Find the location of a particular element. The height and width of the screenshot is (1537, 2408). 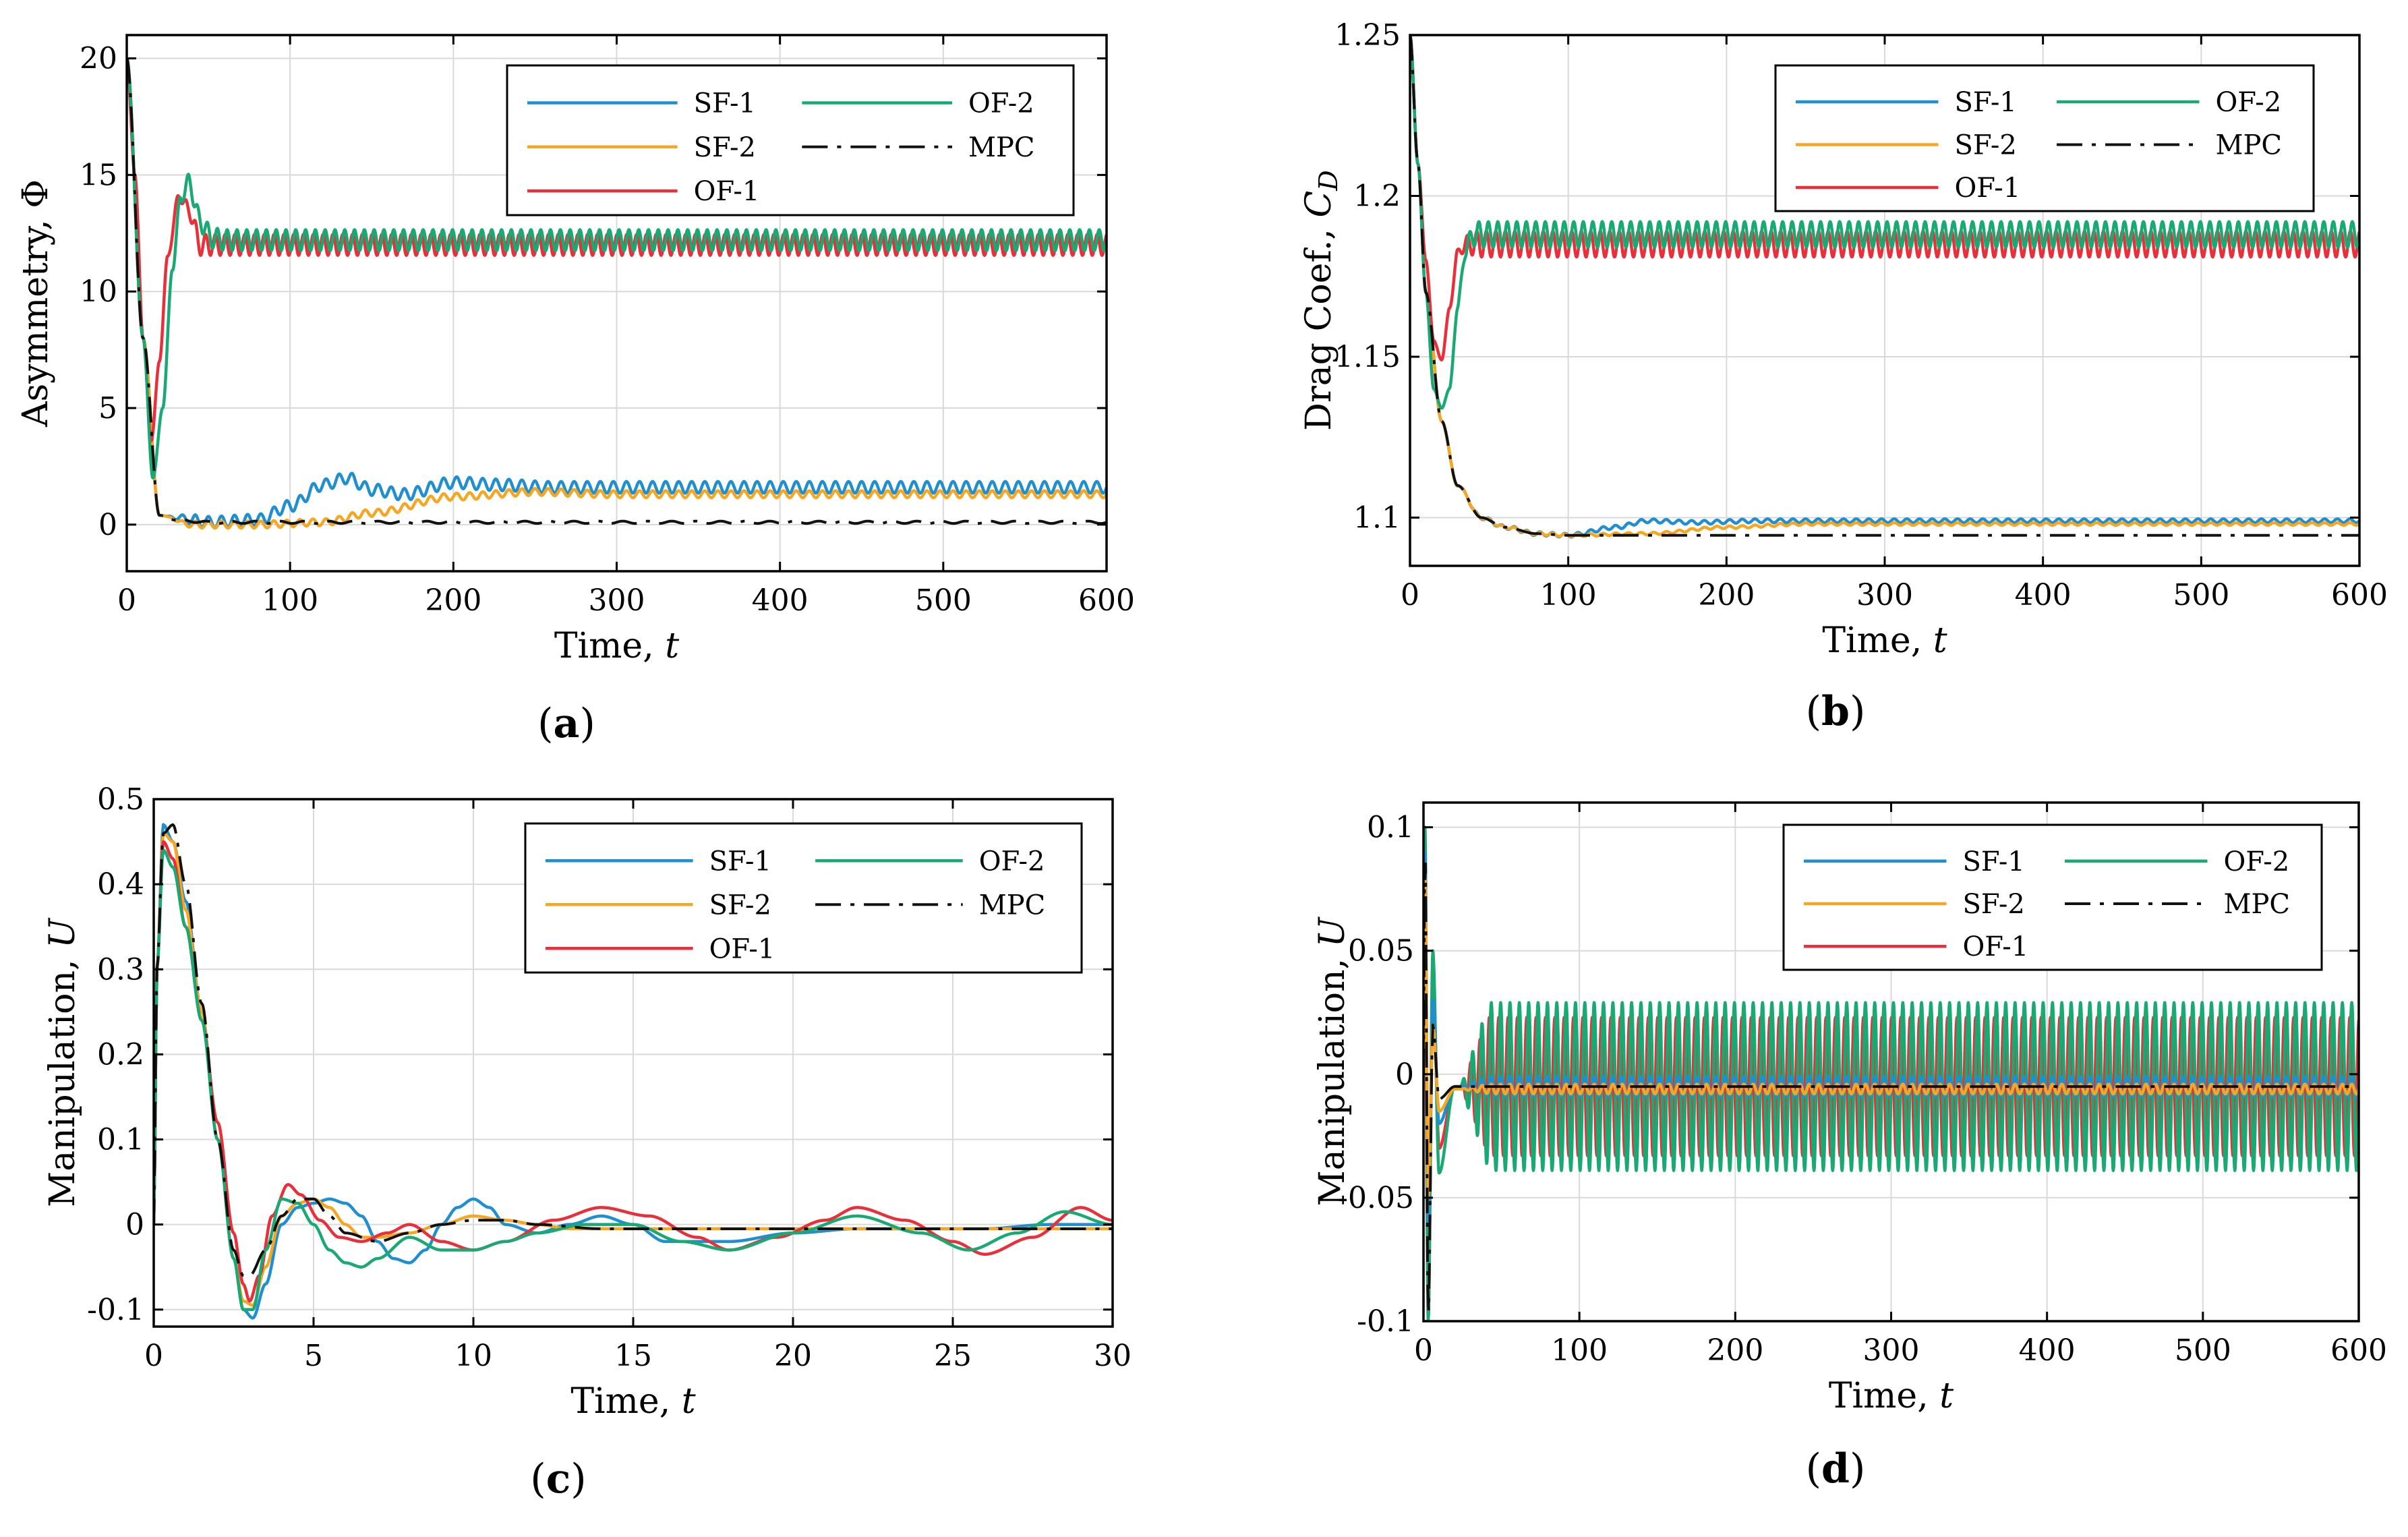

y-axis-label: Asymmetry, Φ is located at coordinates (36, 303).